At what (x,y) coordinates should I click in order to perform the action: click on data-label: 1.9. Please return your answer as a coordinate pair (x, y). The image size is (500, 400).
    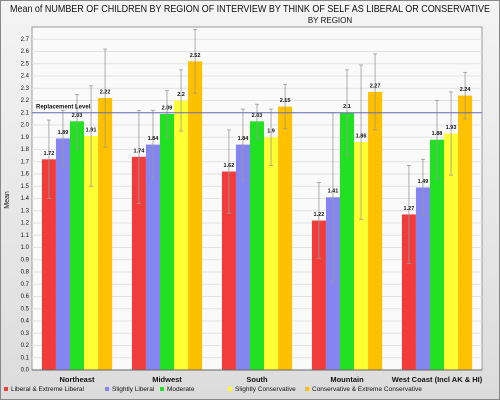
    Looking at the image, I should click on (271, 132).